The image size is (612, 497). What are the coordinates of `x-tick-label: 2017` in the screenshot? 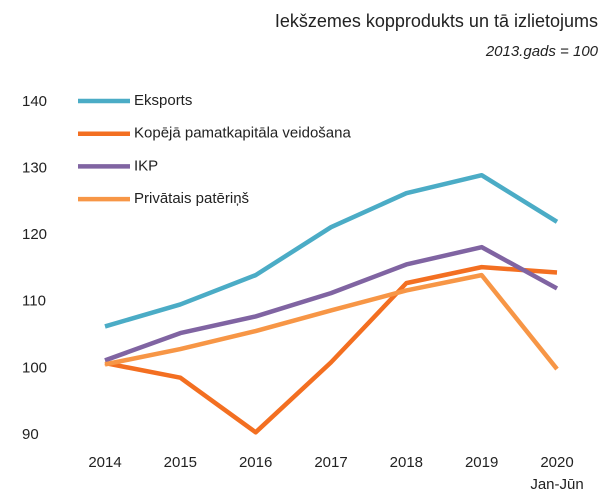 It's located at (331, 462).